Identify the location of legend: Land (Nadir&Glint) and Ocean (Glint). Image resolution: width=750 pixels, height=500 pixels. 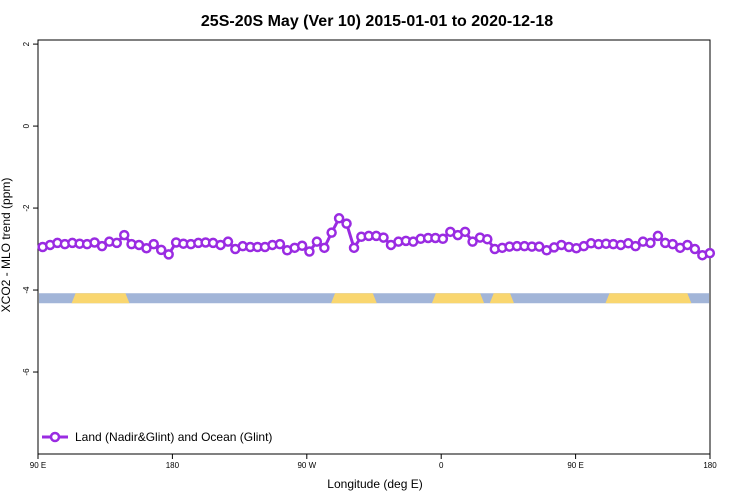
(157, 437).